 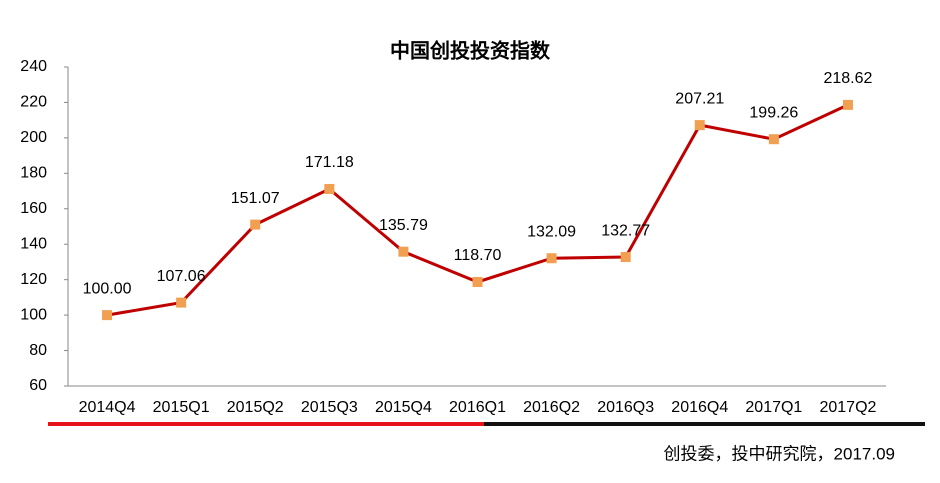 I want to click on data-label: 132.77, so click(x=625, y=230).